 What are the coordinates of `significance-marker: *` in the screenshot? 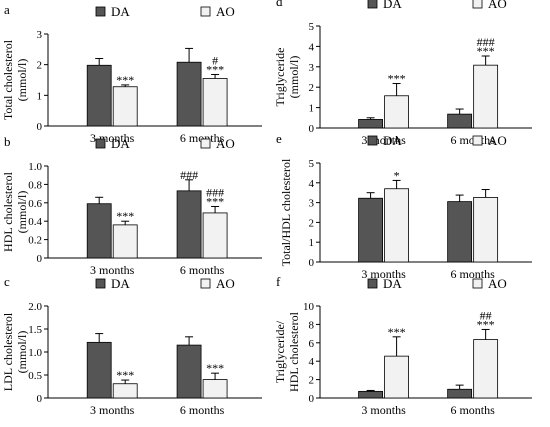 It's located at (397, 175).